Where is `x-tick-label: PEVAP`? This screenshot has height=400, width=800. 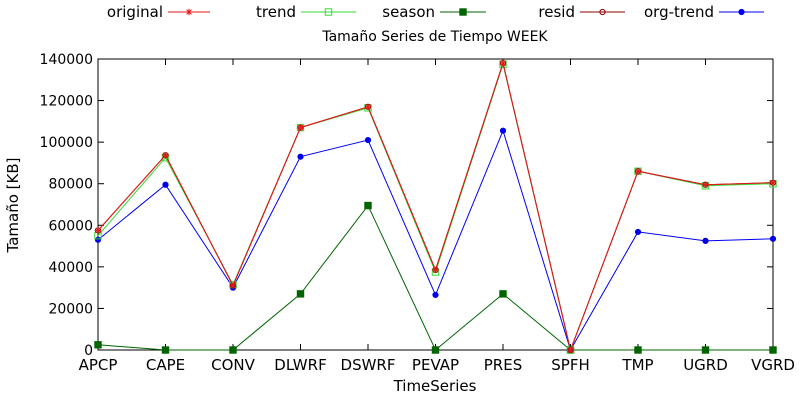
x-tick-label: PEVAP is located at coordinates (435, 365).